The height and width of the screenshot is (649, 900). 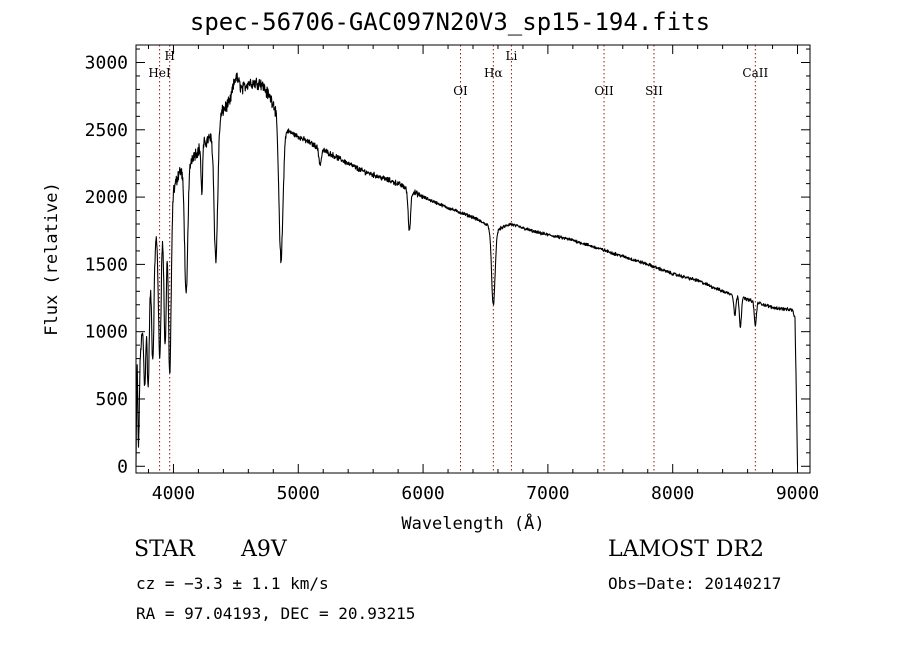 What do you see at coordinates (106, 130) in the screenshot?
I see `y-tick-label: 2500` at bounding box center [106, 130].